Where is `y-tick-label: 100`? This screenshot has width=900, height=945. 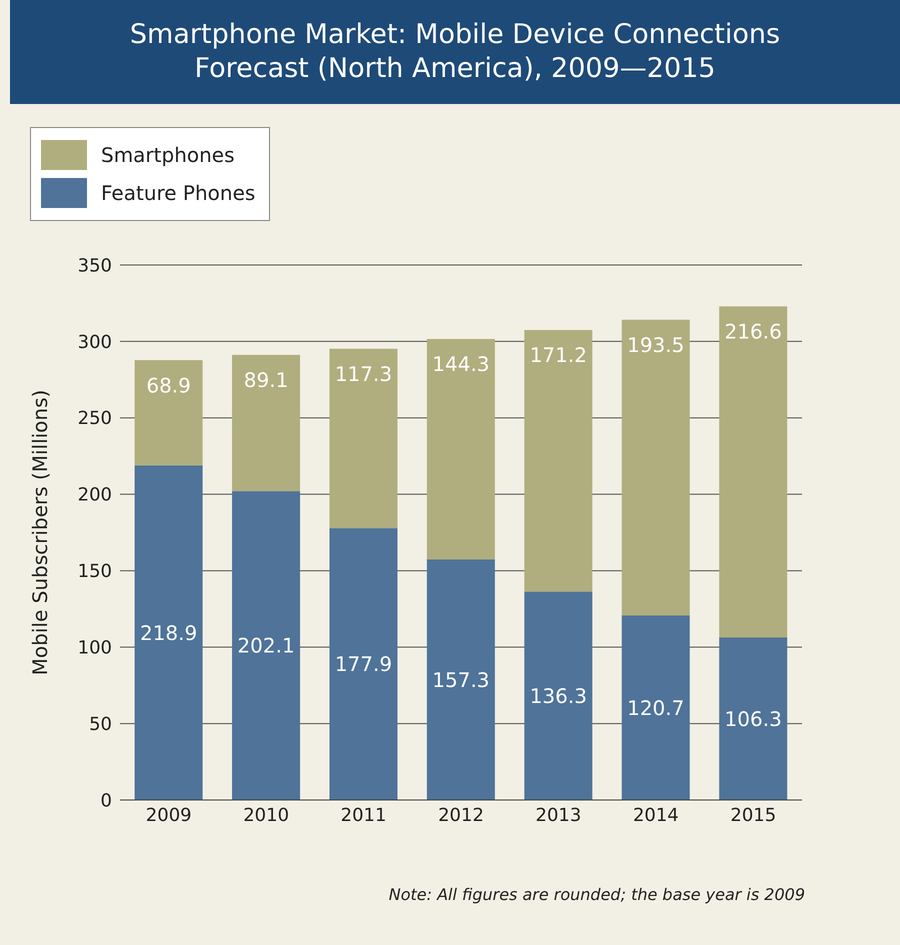
y-tick-label: 100 is located at coordinates (95, 648).